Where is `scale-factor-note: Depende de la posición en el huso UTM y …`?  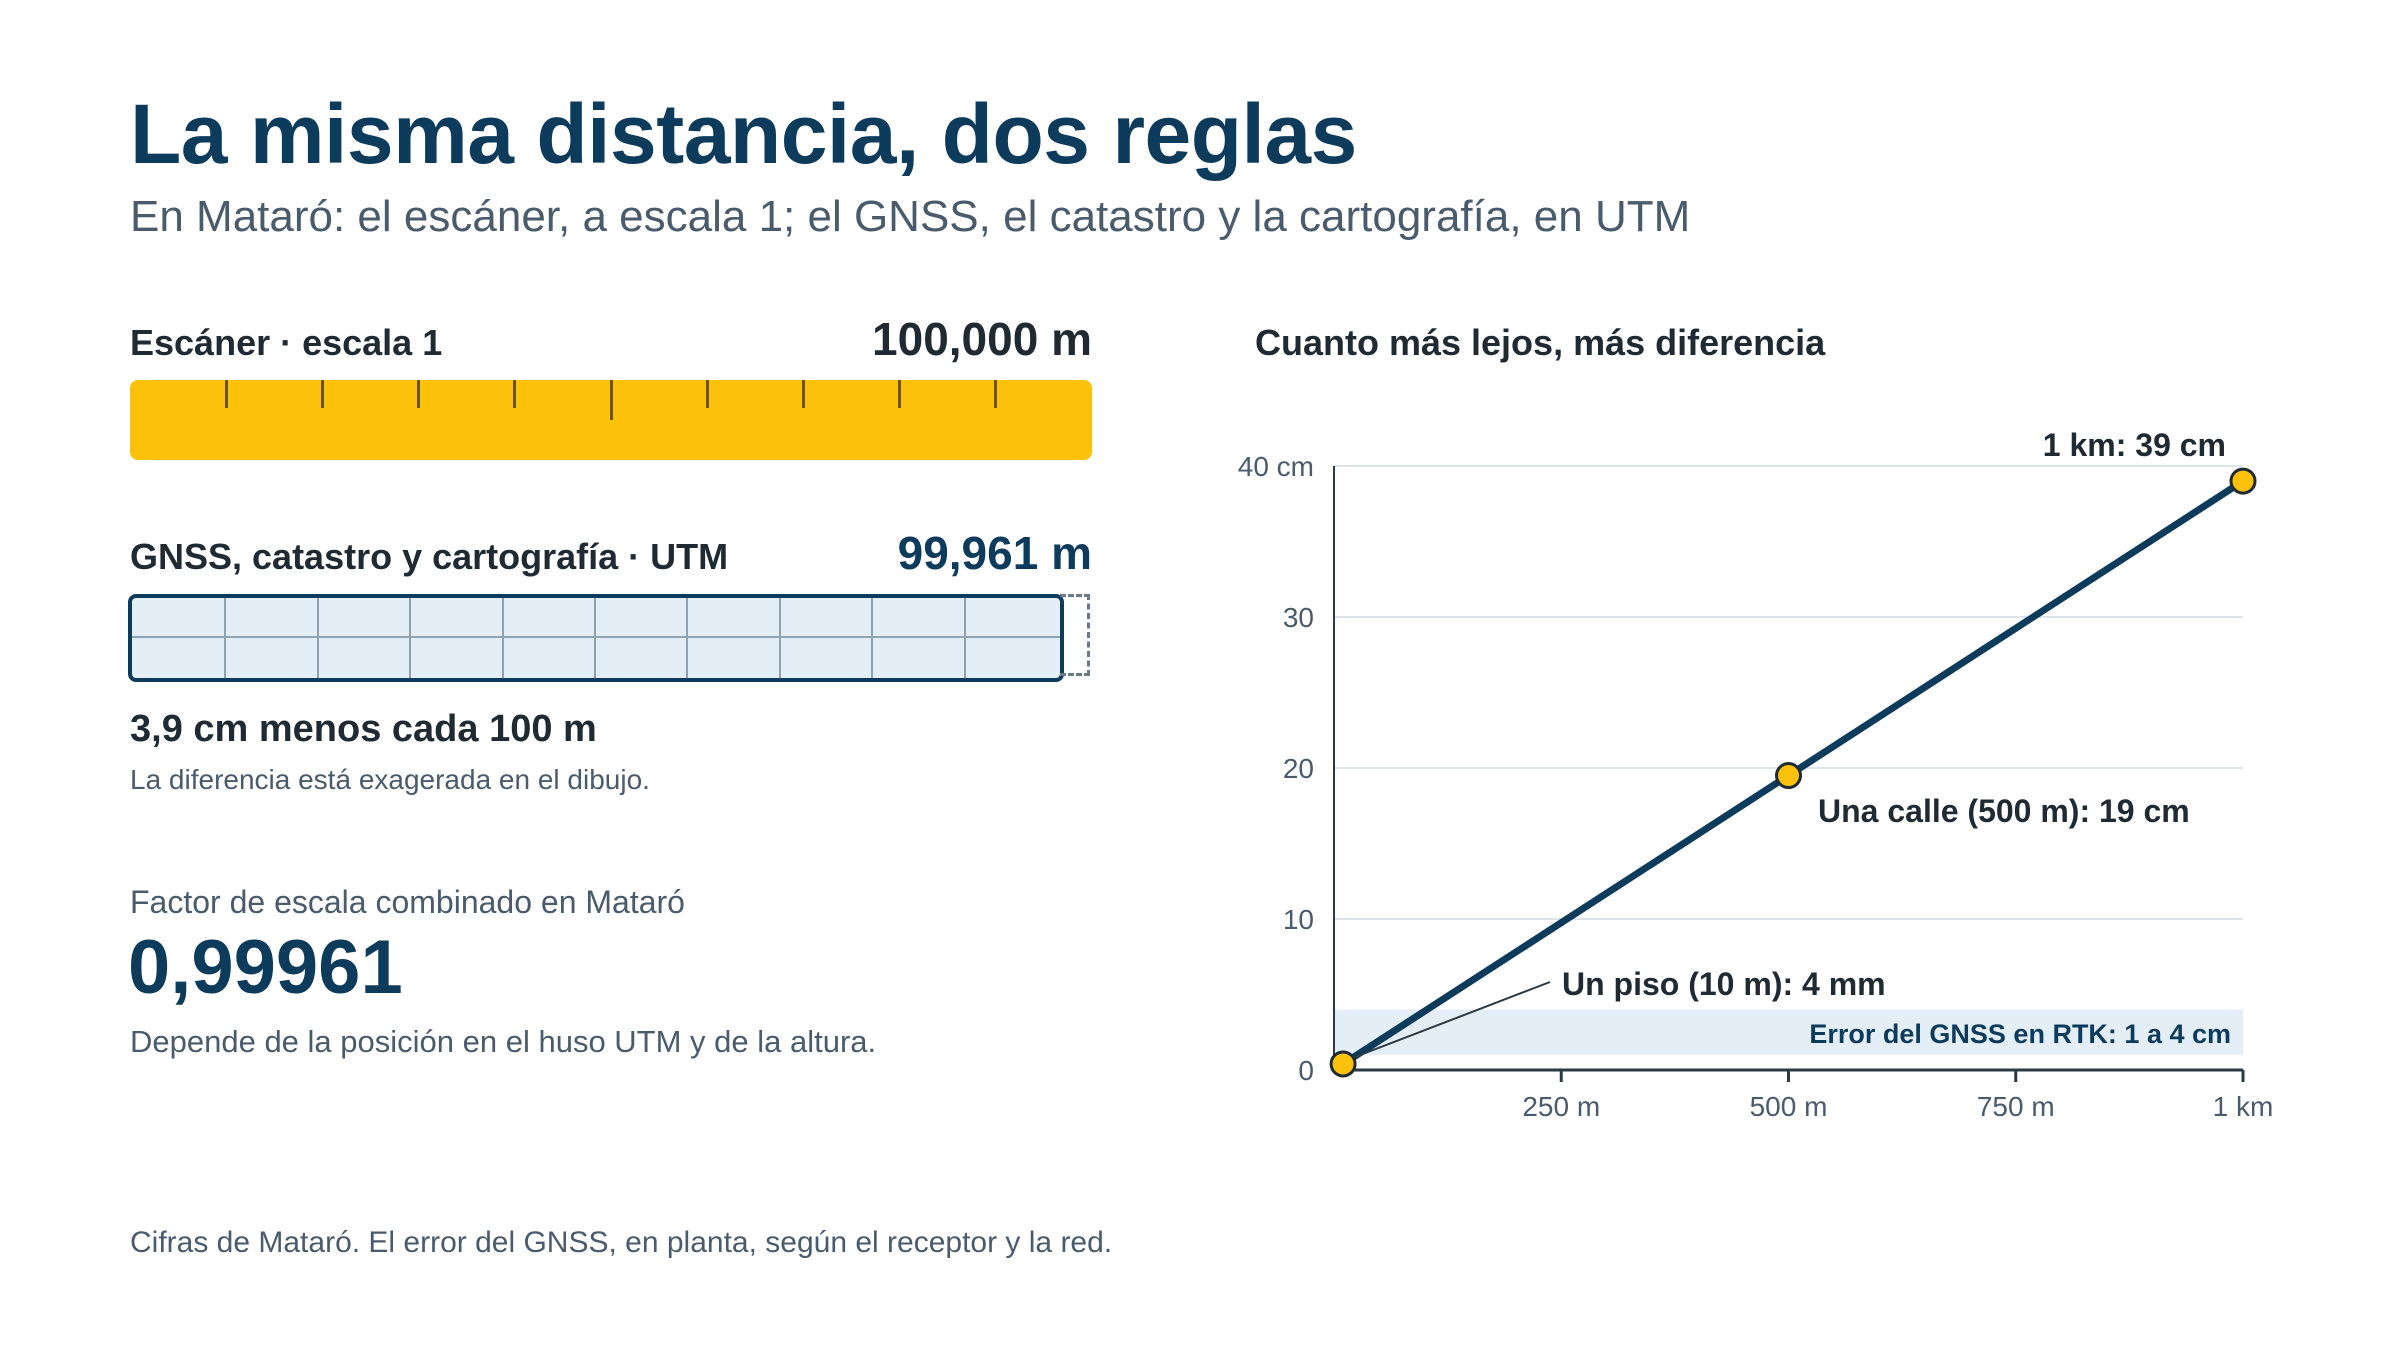
scale-factor-note: Depende de la posición en el huso UTM y … is located at coordinates (503, 1041).